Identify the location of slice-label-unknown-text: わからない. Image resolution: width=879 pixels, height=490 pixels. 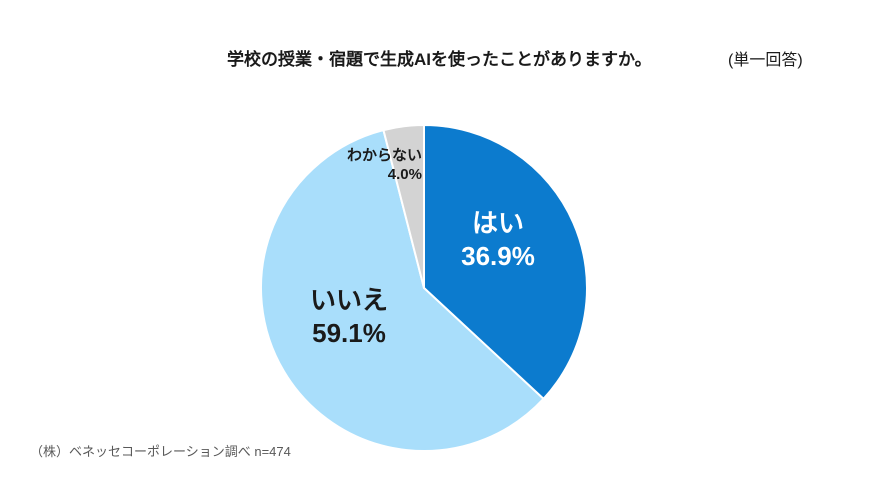
(384, 155).